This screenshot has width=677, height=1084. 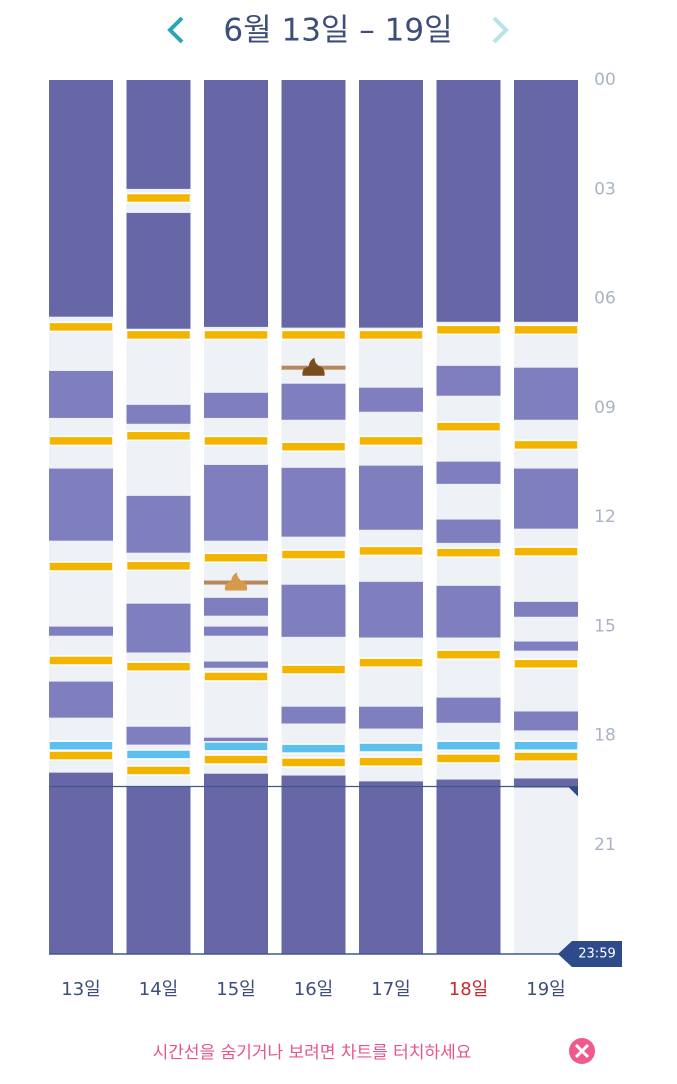 What do you see at coordinates (590, 954) in the screenshot?
I see `end-badge` at bounding box center [590, 954].